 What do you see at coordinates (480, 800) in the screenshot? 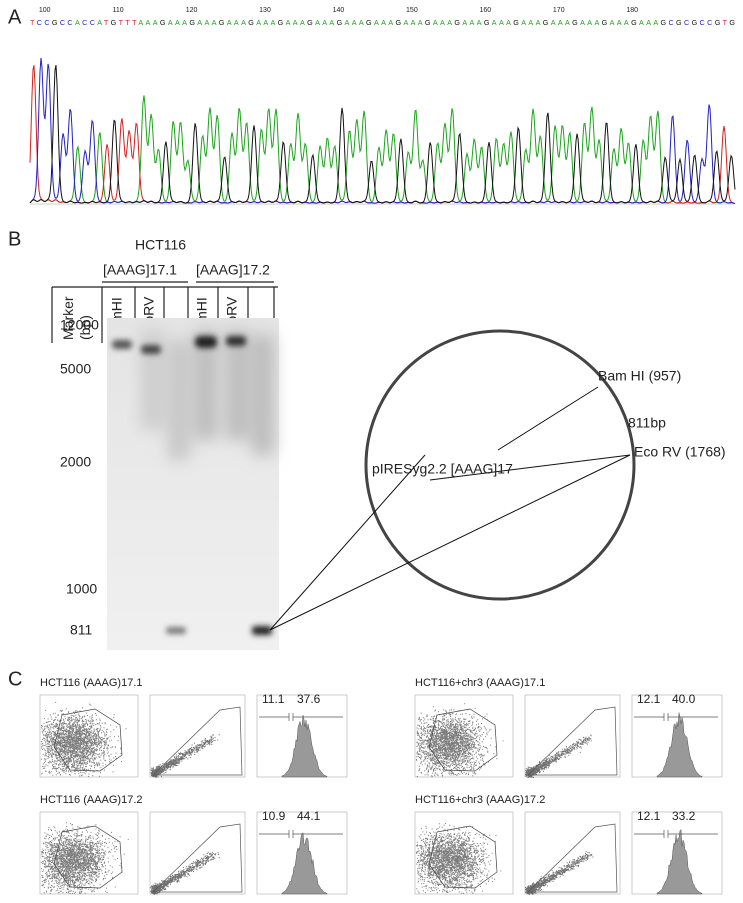
I see `sample-title: HCT116+chr3 (AAAG)17.2` at bounding box center [480, 800].